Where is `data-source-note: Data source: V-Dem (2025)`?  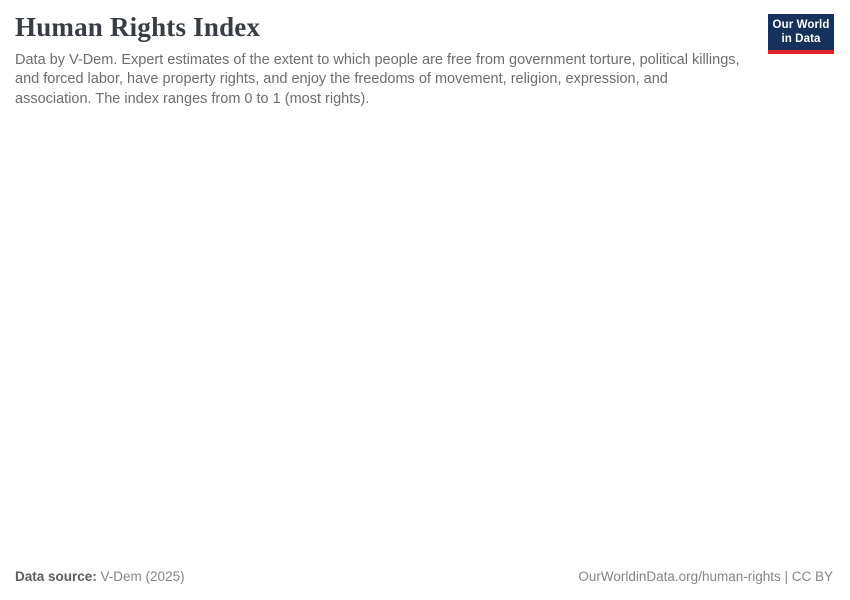
data-source-note: Data source: V-Dem (2025) is located at coordinates (100, 577).